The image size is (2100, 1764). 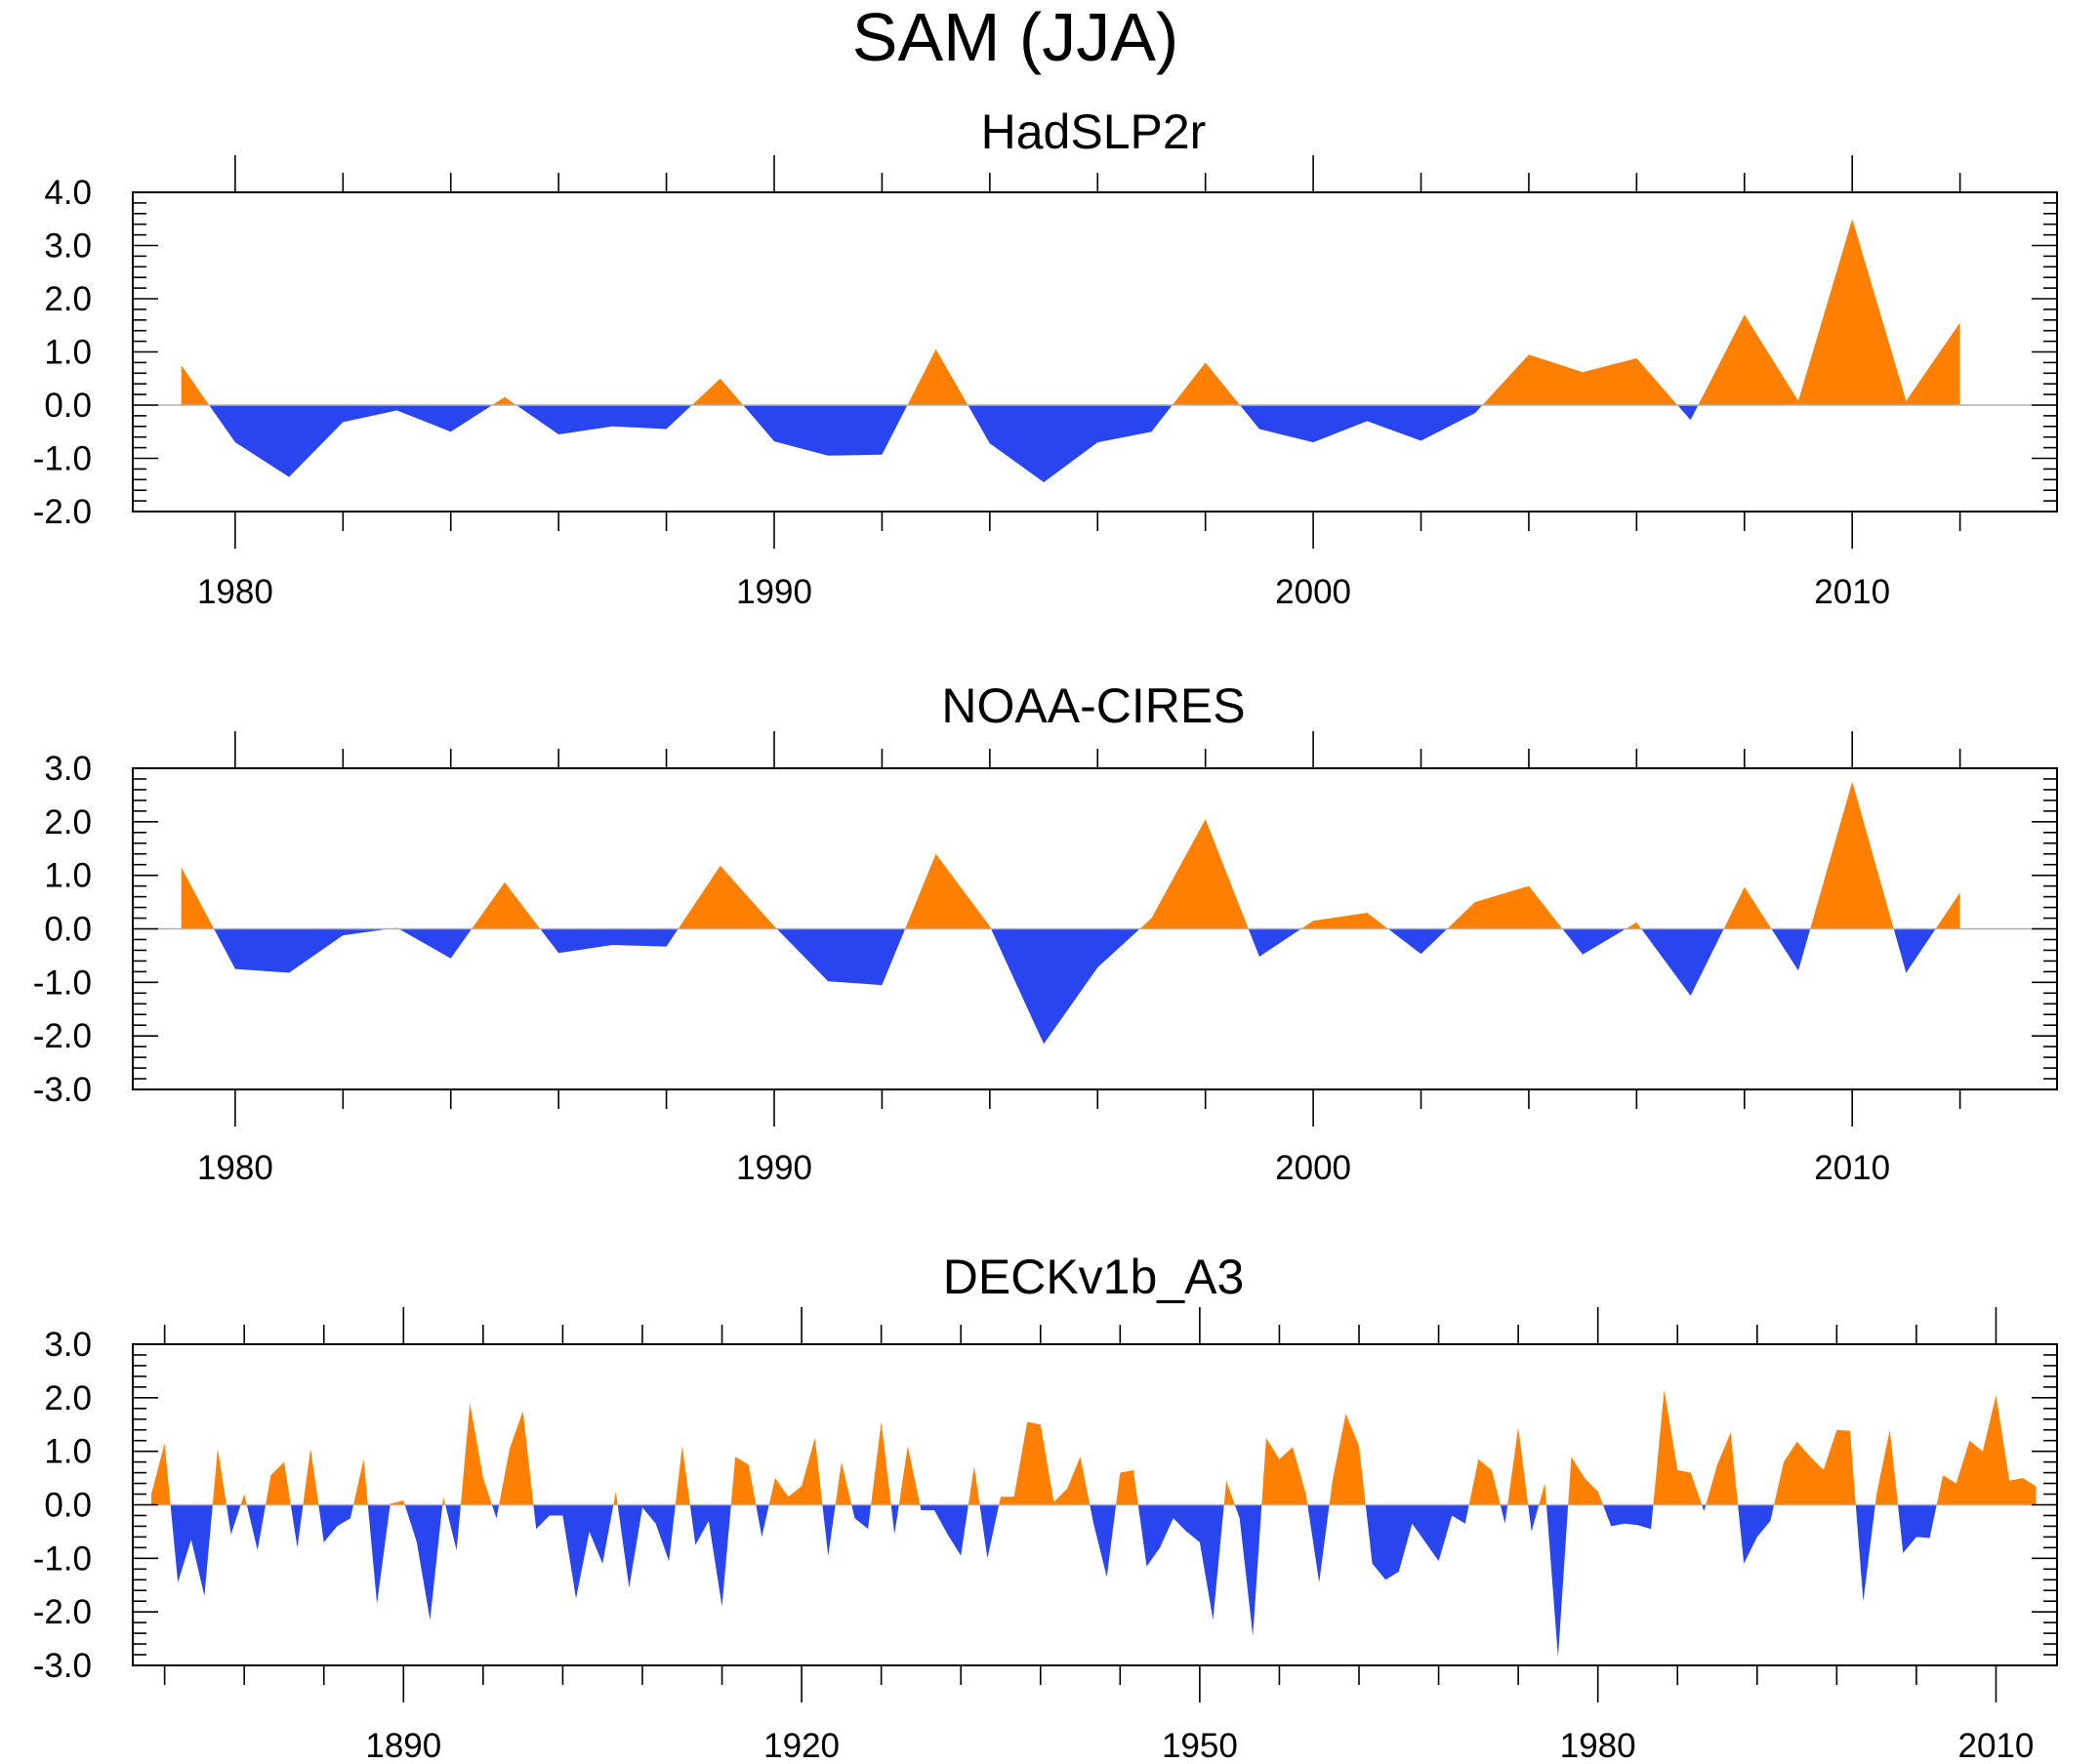 I want to click on panel-title: DECKv1b_A3, so click(x=1094, y=1277).